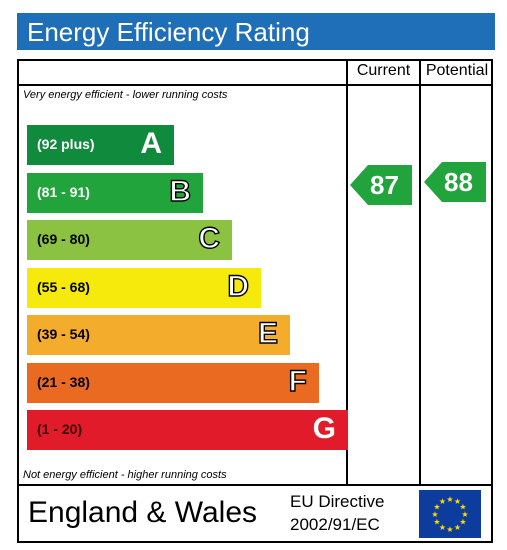  Describe the element at coordinates (324, 428) in the screenshot. I see `band-letter-g: G` at that location.